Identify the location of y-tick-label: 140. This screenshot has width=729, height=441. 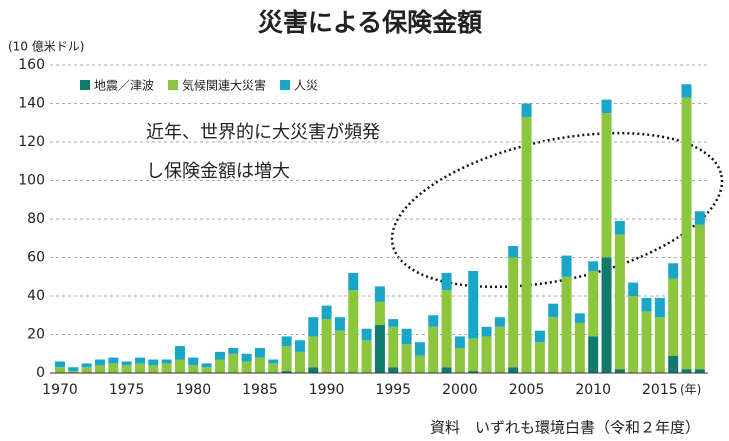
(31, 104).